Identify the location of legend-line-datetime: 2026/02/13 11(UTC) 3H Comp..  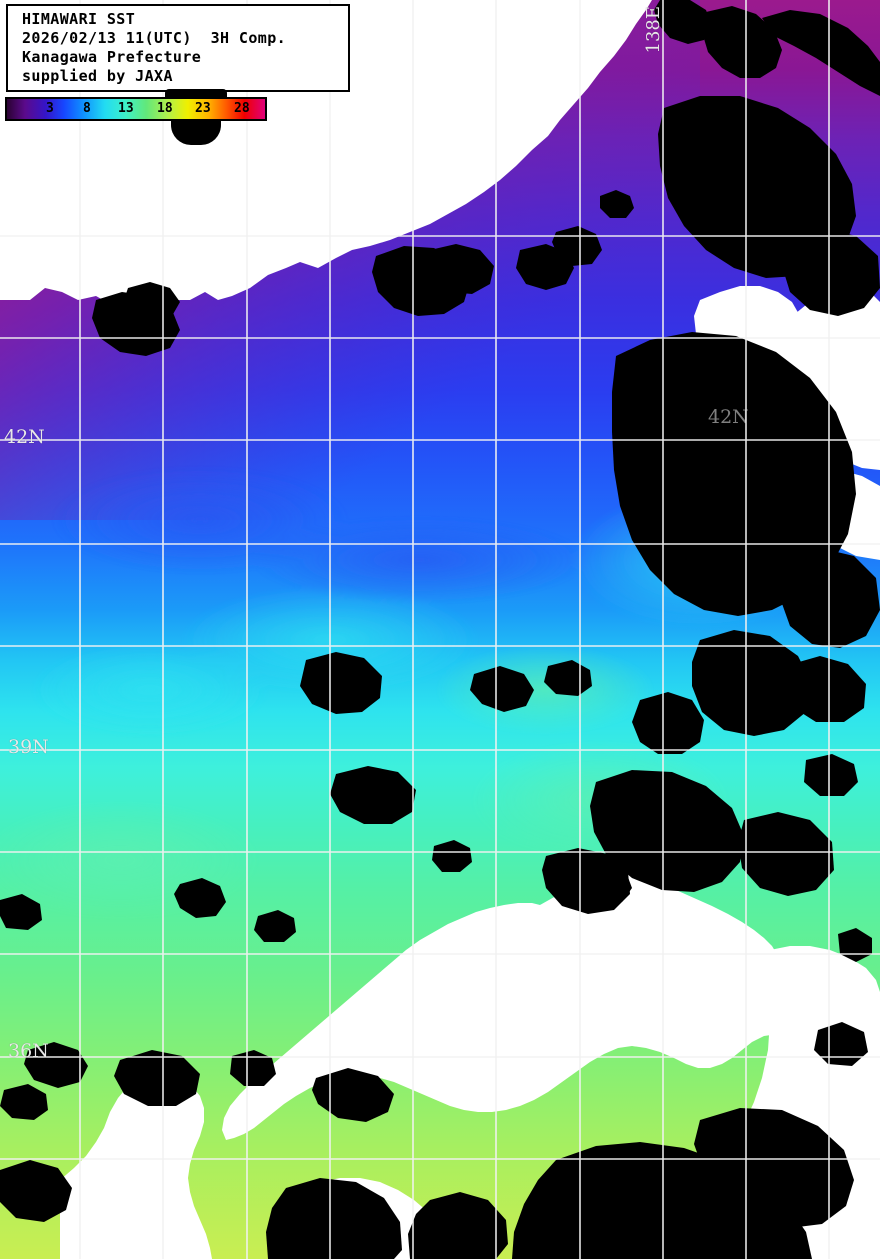
(154, 38).